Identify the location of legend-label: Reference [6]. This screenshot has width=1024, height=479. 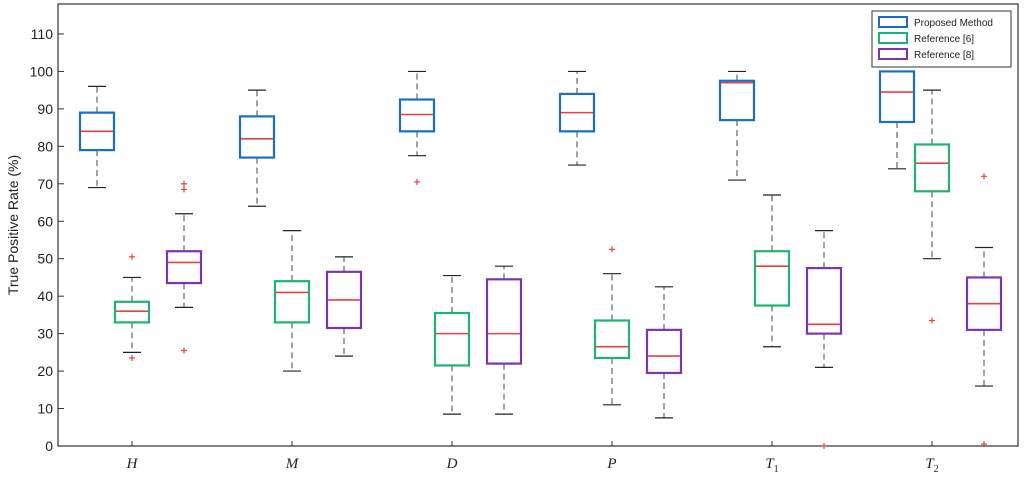
(944, 39).